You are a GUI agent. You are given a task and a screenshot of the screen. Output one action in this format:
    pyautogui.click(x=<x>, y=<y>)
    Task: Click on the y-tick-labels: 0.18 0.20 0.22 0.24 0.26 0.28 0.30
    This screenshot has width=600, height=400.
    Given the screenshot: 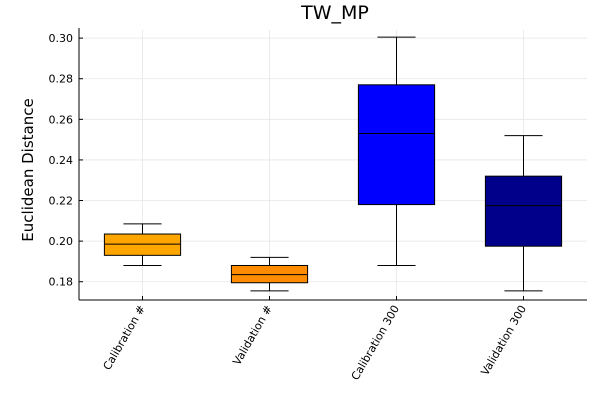 What is the action you would take?
    pyautogui.click(x=61, y=160)
    